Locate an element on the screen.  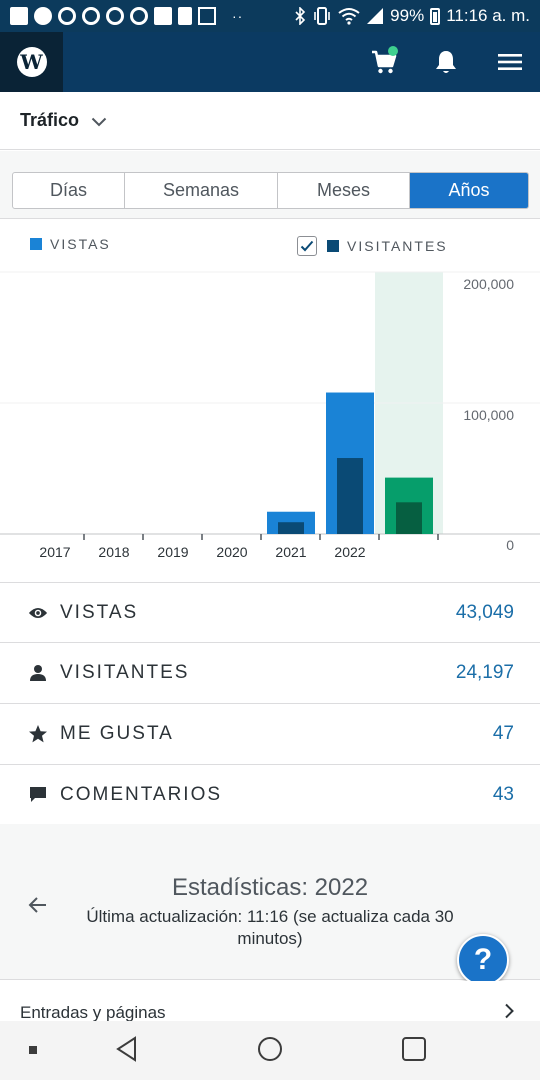
stat-label-visitors: VISITANTES is located at coordinates (125, 672).